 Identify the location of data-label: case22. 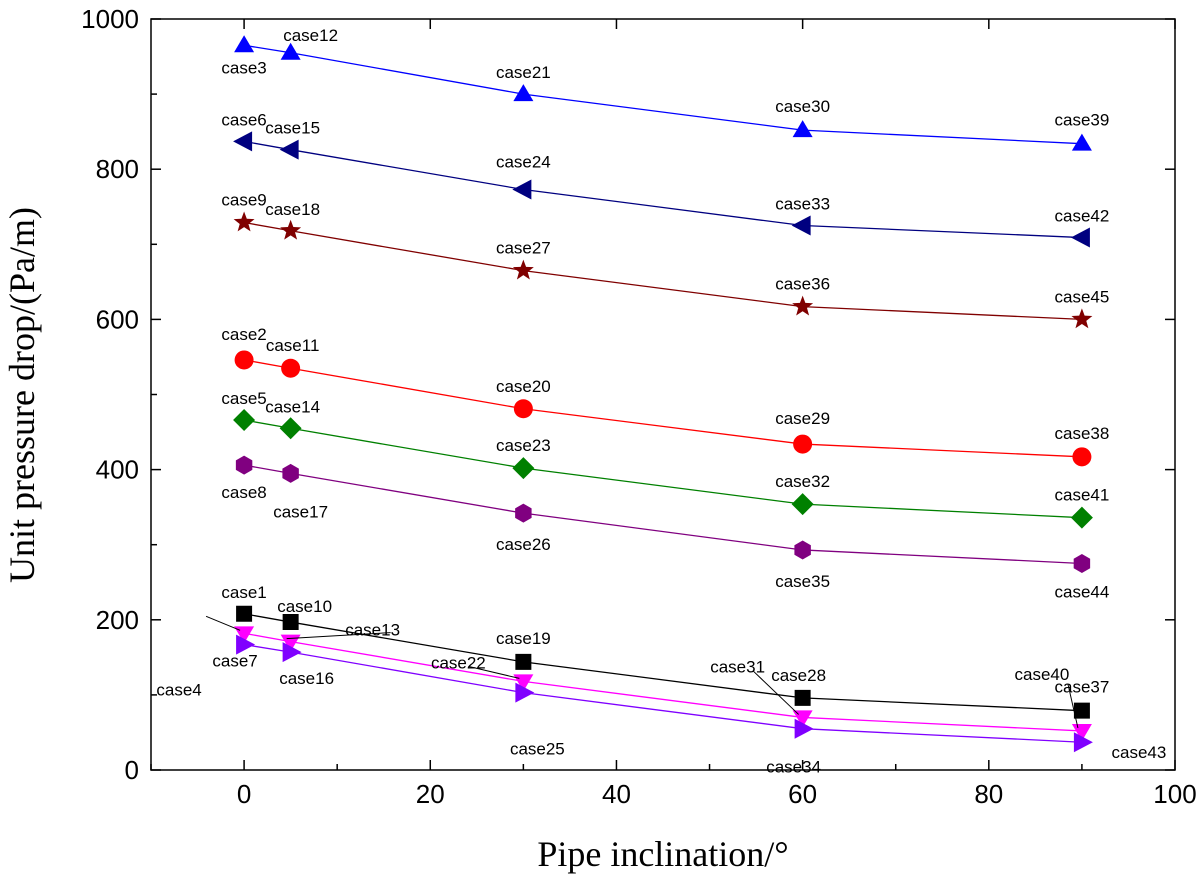
(458, 662).